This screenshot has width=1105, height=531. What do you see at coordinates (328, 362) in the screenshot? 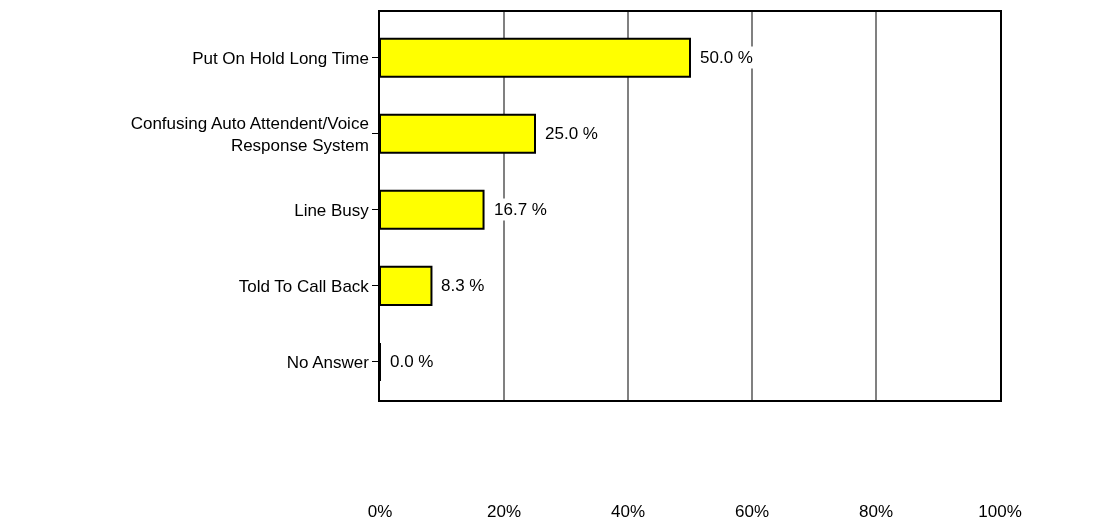
I see `y-tick-label: No Answer` at bounding box center [328, 362].